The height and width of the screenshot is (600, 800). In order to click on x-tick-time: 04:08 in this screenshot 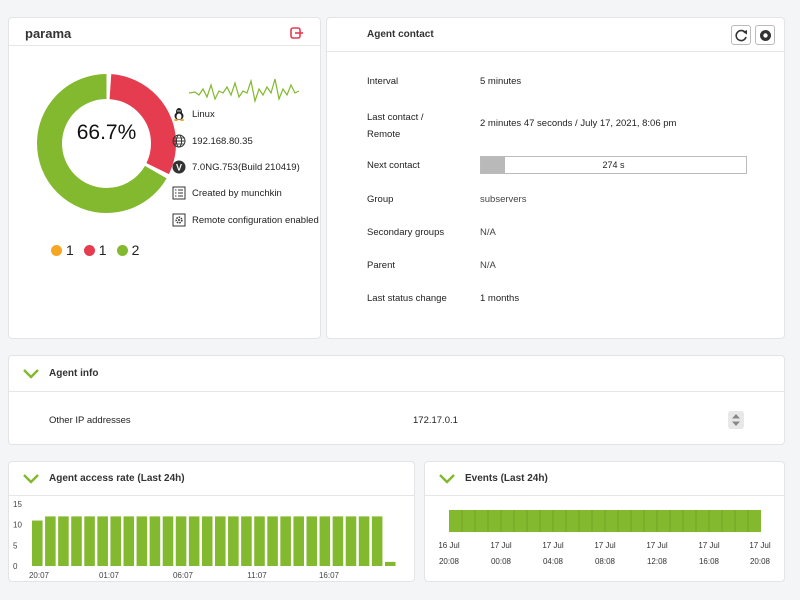, I will do `click(553, 561)`.